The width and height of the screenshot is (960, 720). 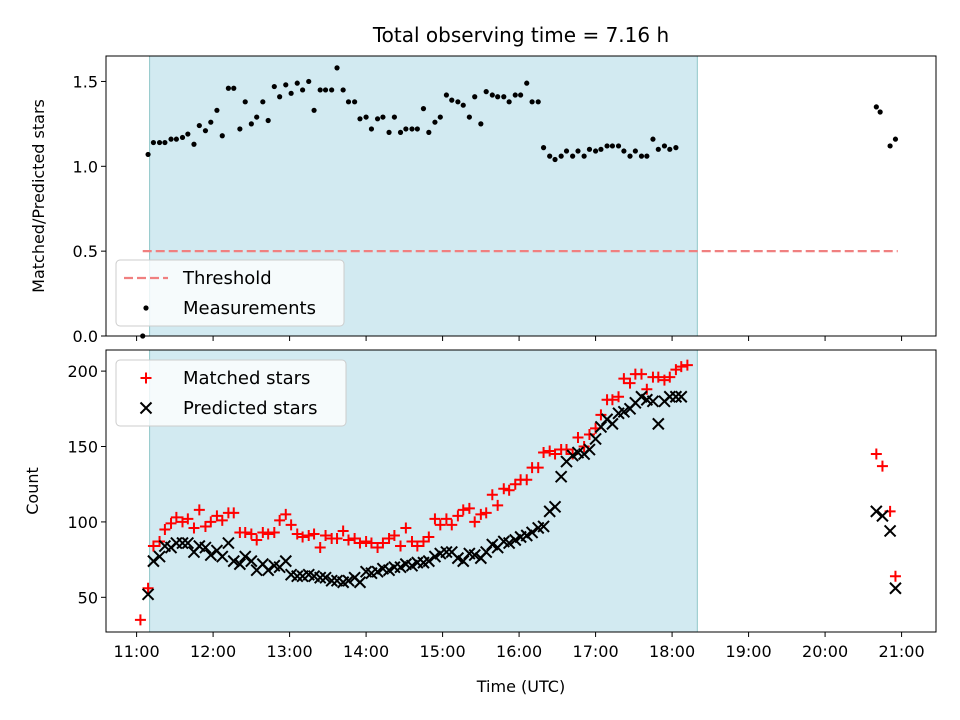 I want to click on x-tick-label: 16:00, so click(x=519, y=651).